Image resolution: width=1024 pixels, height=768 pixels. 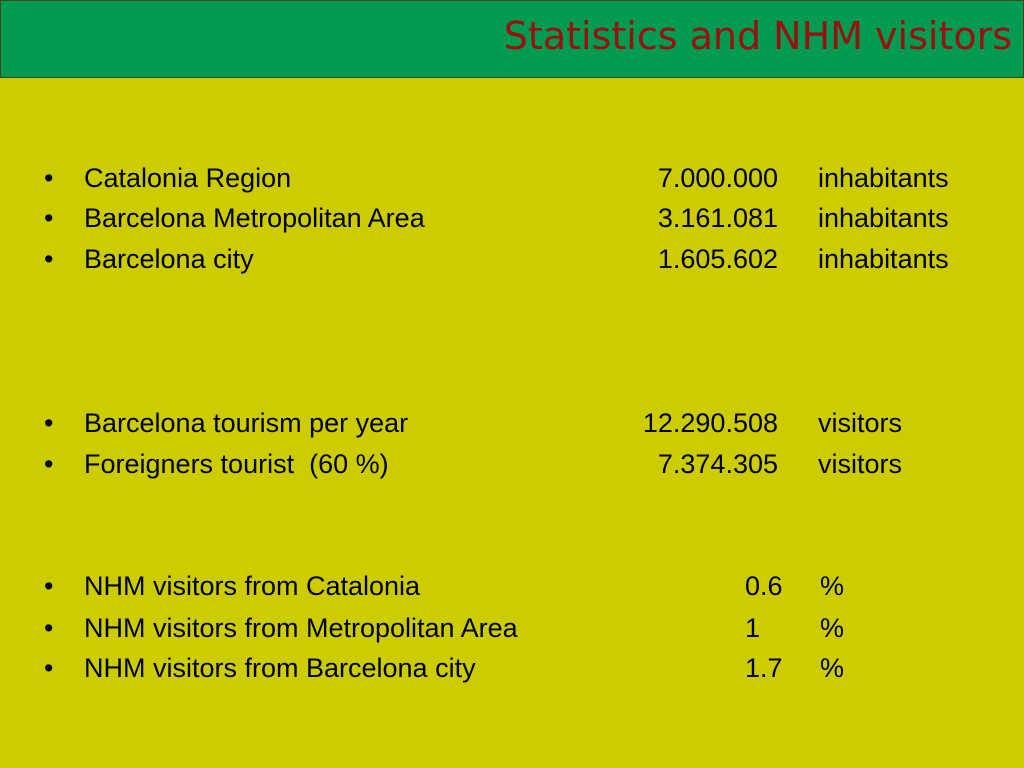 I want to click on item-value: 1.605.602, so click(x=717, y=259).